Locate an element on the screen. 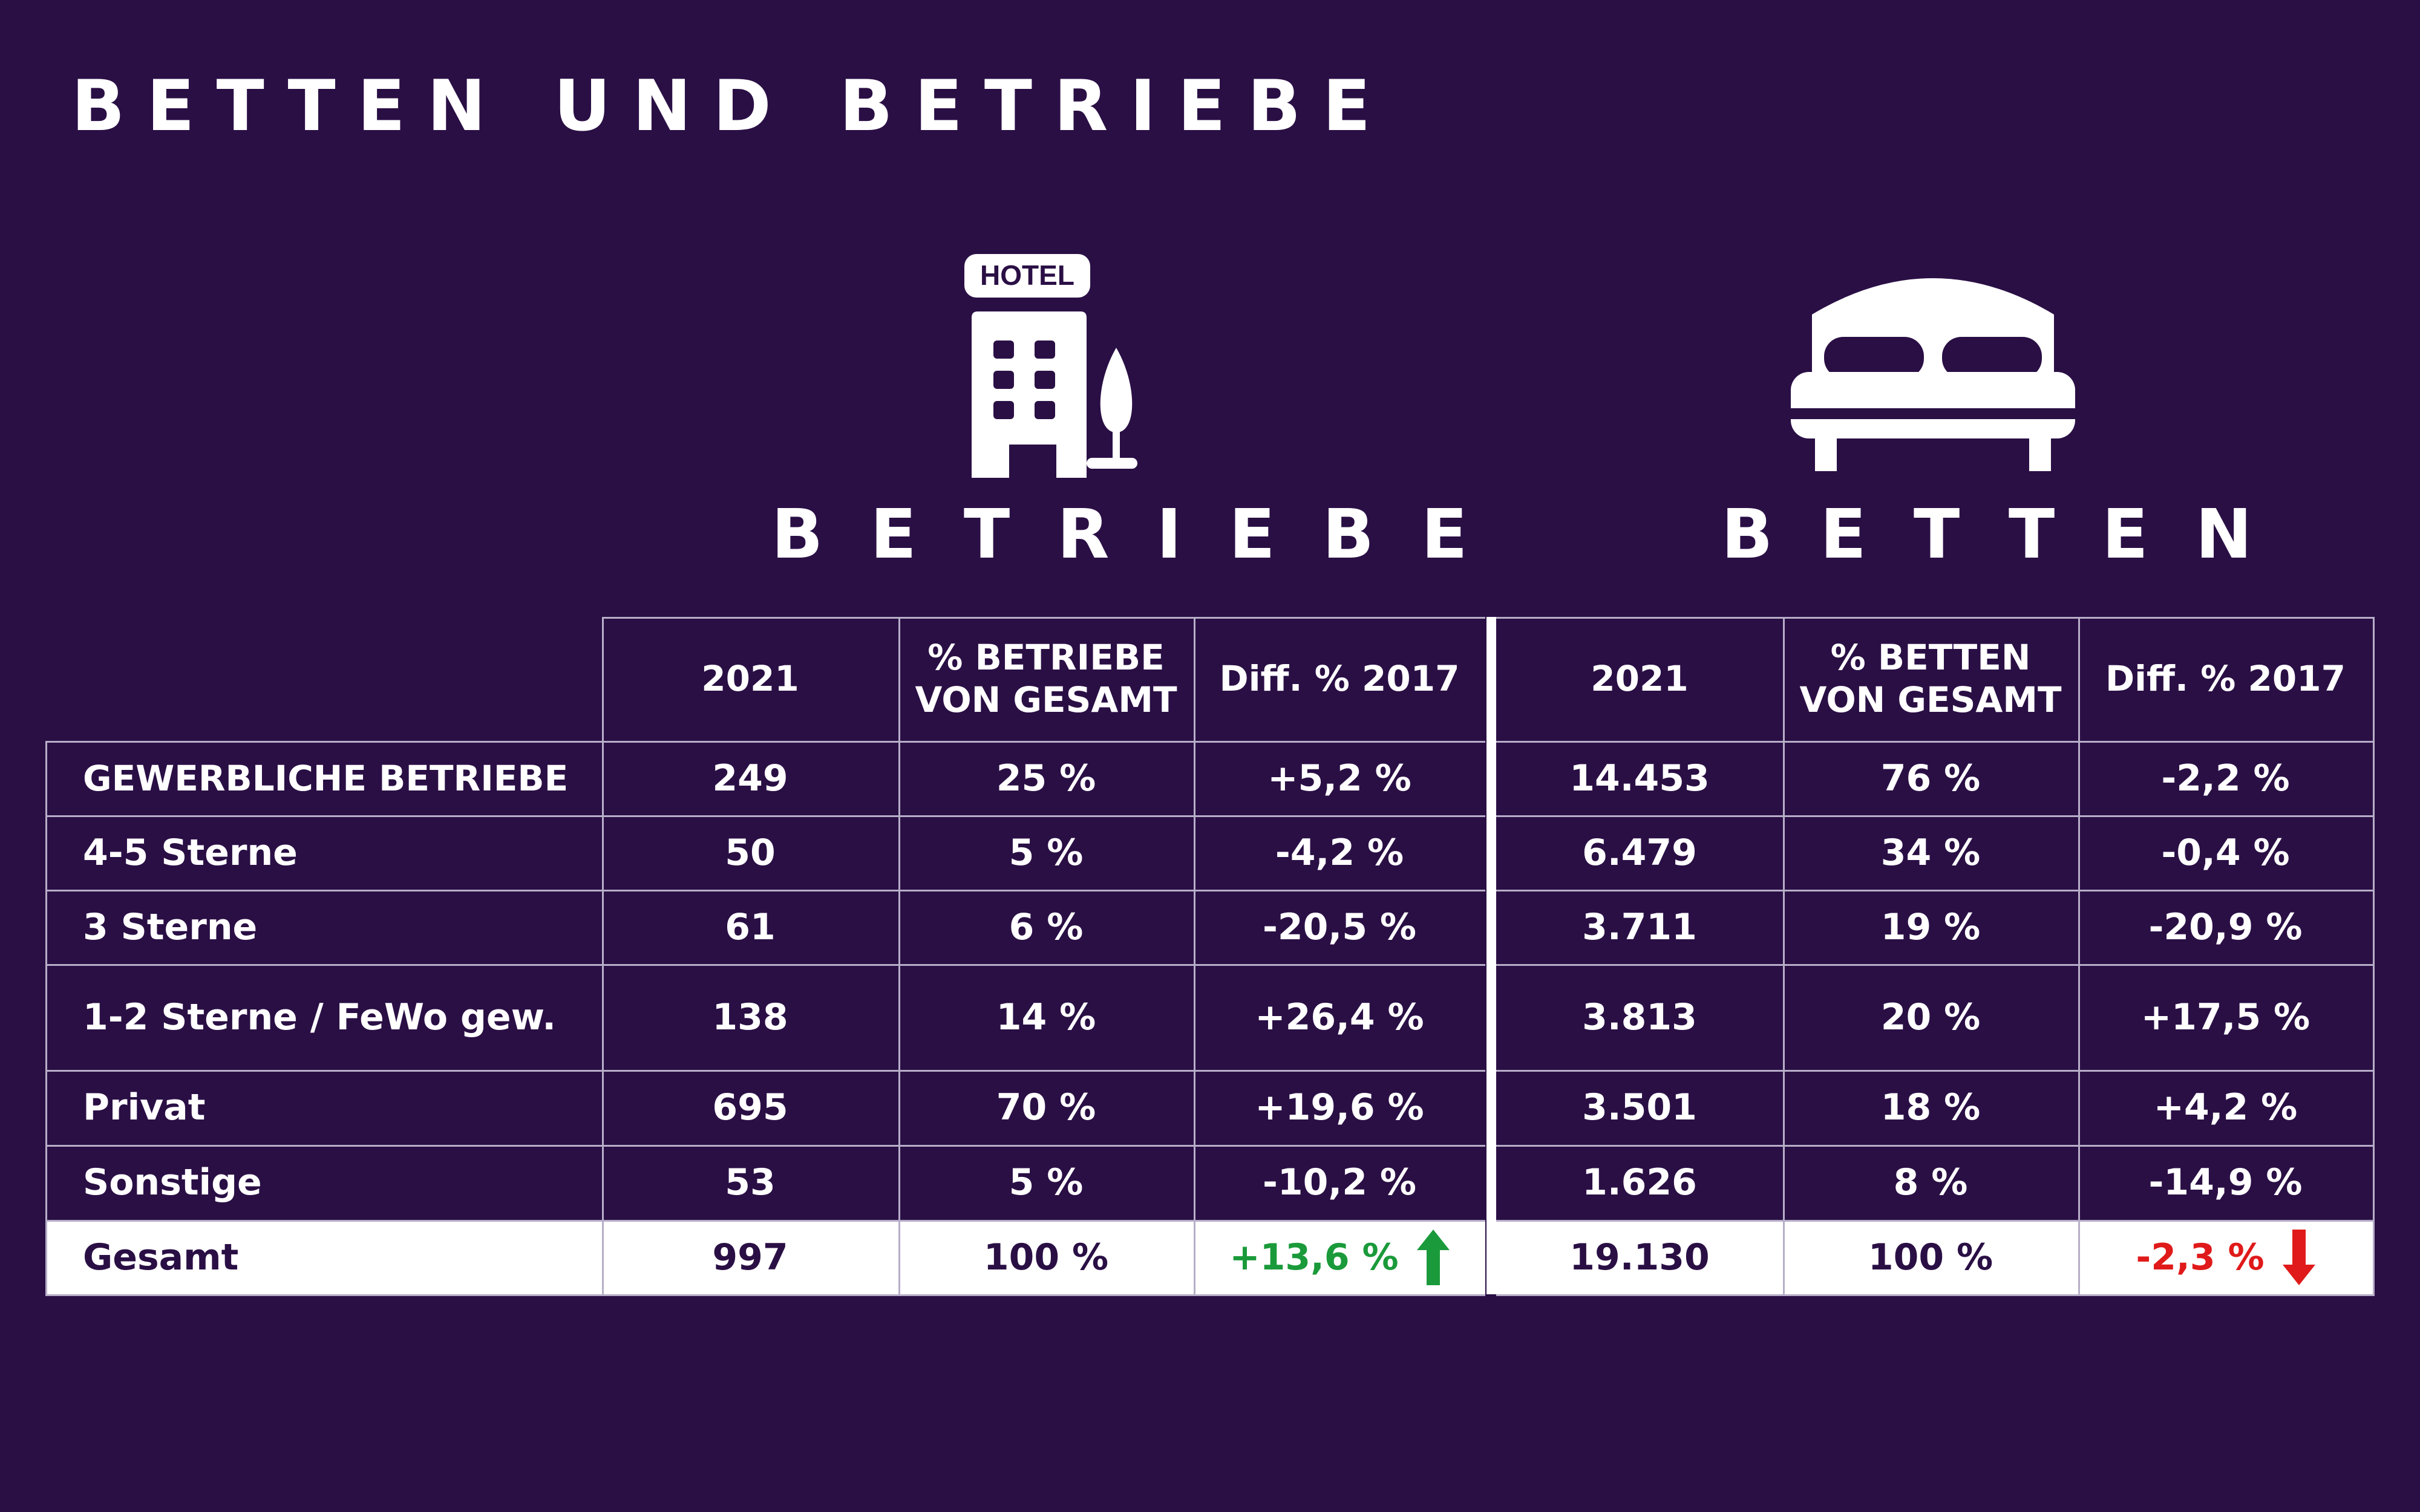 Image resolution: width=2420 pixels, height=1512 pixels. table-cell: -4,2 % is located at coordinates (1339, 852).